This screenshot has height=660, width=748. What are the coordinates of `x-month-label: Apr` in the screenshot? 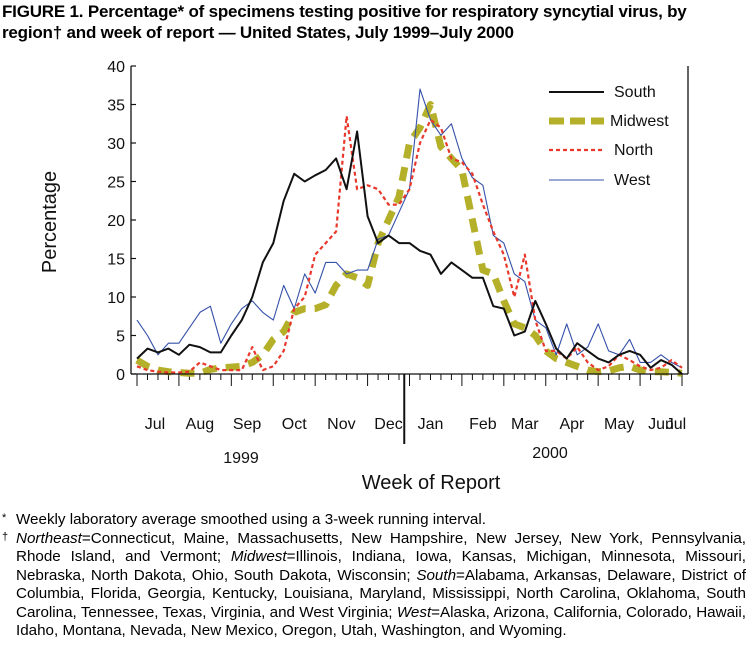 It's located at (572, 424).